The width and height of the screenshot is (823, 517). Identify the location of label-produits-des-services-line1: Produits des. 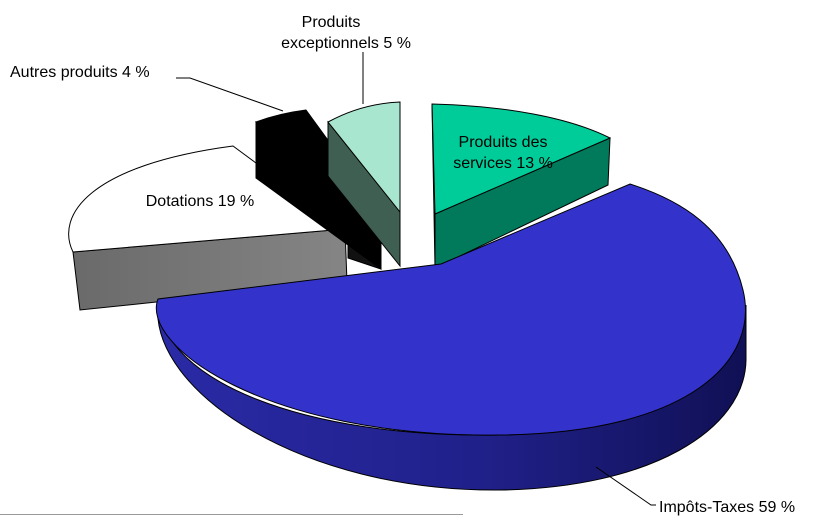
(503, 142).